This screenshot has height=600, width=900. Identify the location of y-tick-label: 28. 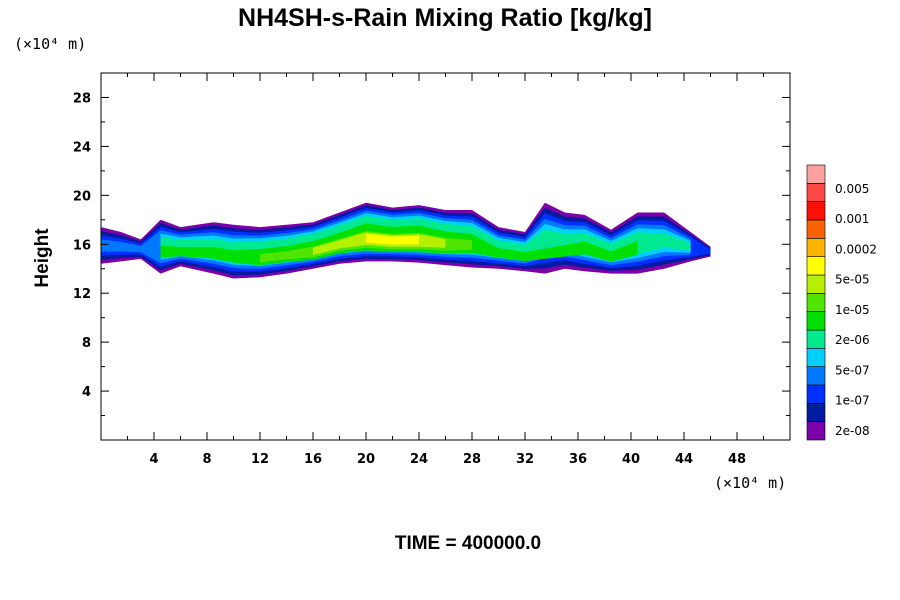
(82, 98).